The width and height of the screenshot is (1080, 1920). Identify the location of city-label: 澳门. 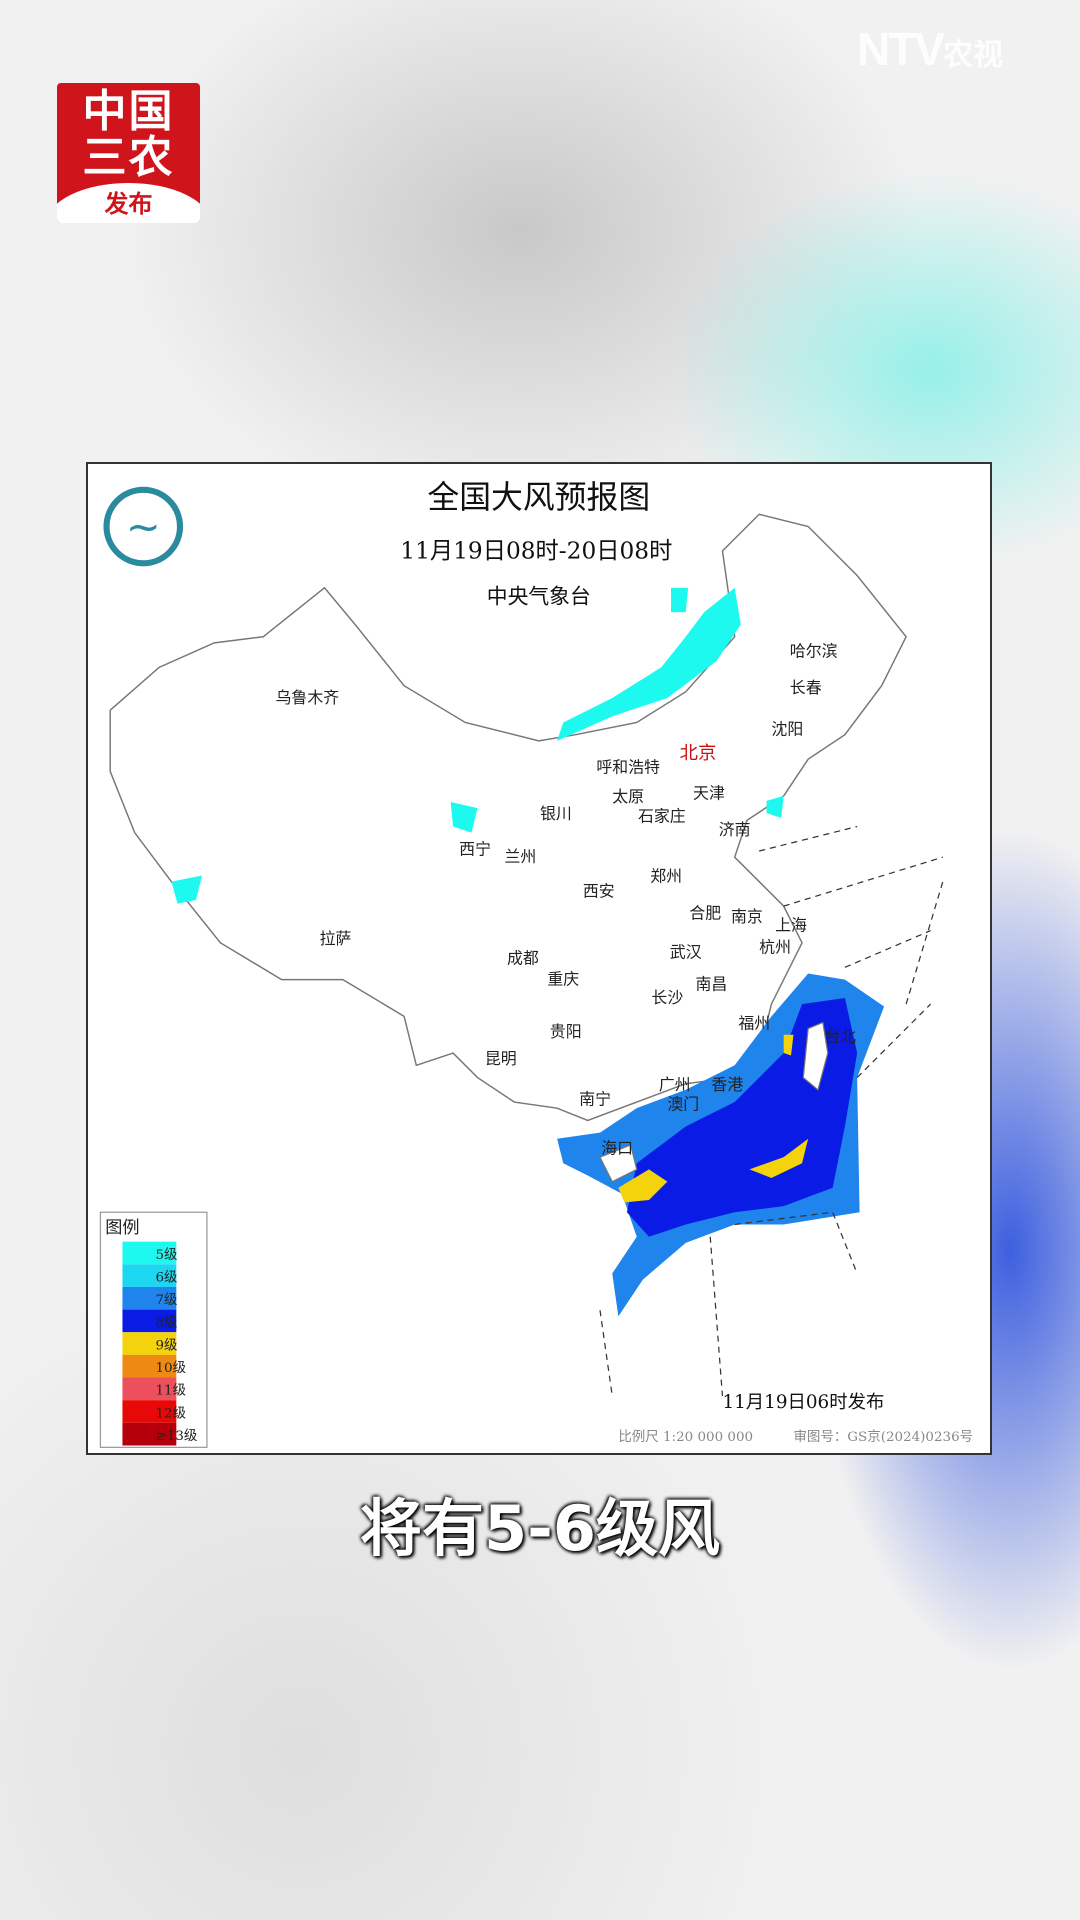
(683, 1103).